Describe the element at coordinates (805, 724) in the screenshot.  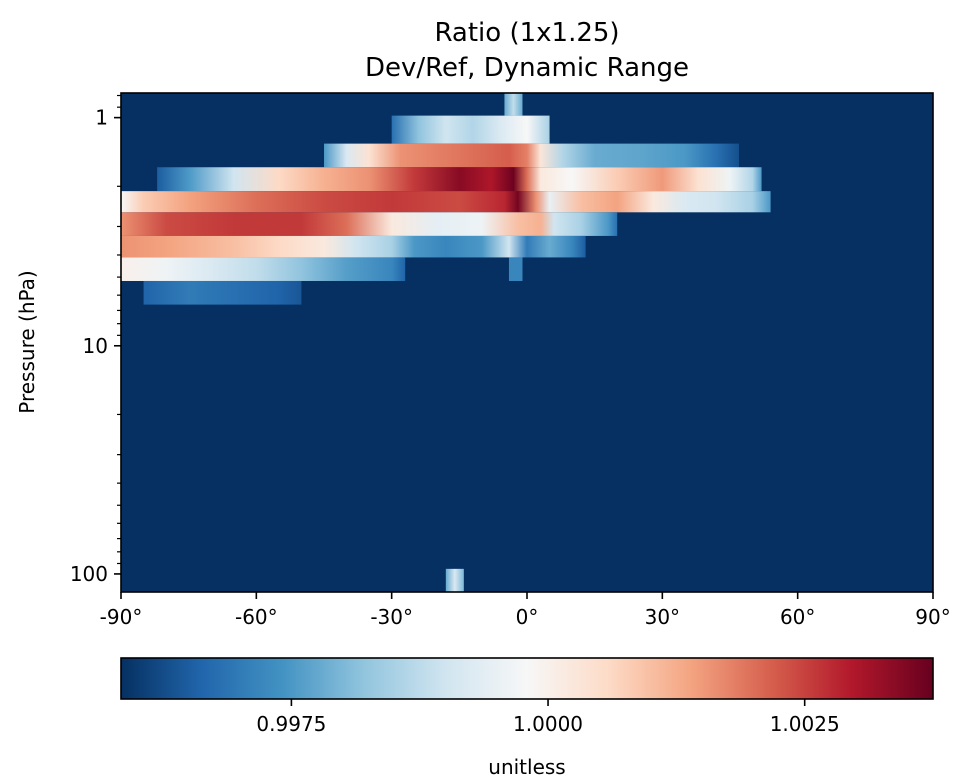
I see `colorbar-tick-label: 1.0025` at that location.